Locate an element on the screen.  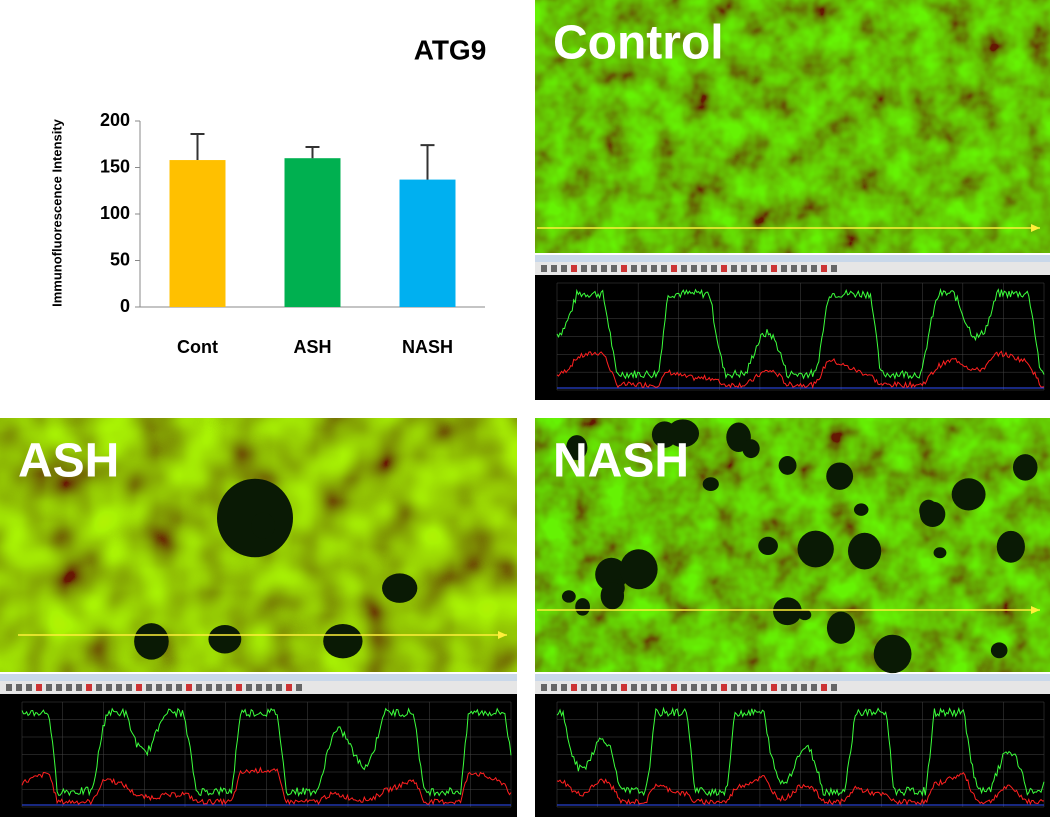
x-tick-label: ASH is located at coordinates (312, 347).